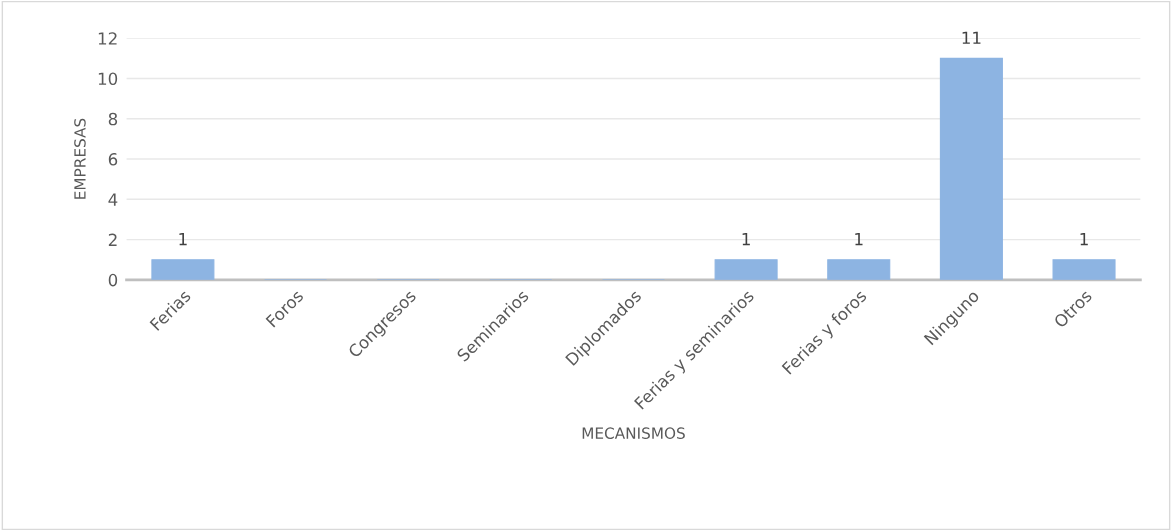  Describe the element at coordinates (113, 199) in the screenshot. I see `y-tick-label: 4` at that location.